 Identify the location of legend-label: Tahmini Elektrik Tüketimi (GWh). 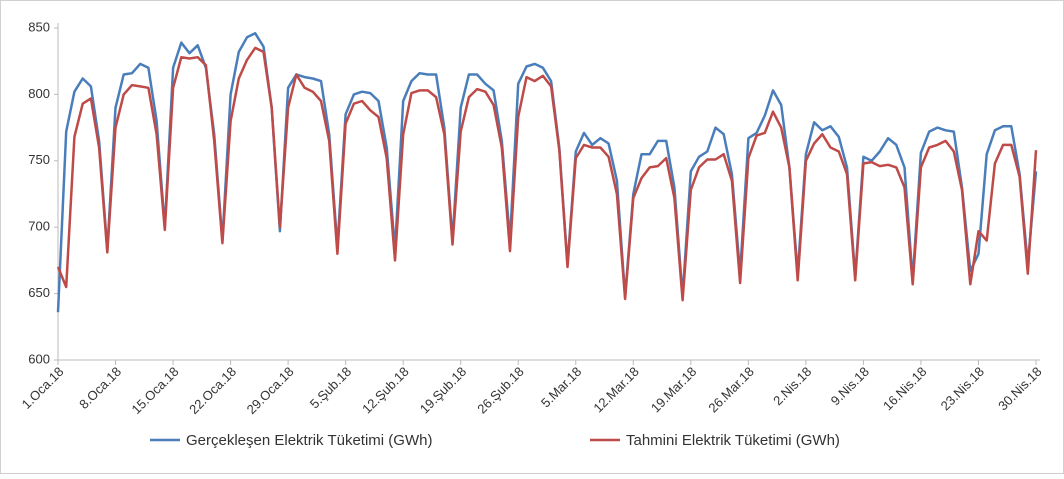
(733, 440).